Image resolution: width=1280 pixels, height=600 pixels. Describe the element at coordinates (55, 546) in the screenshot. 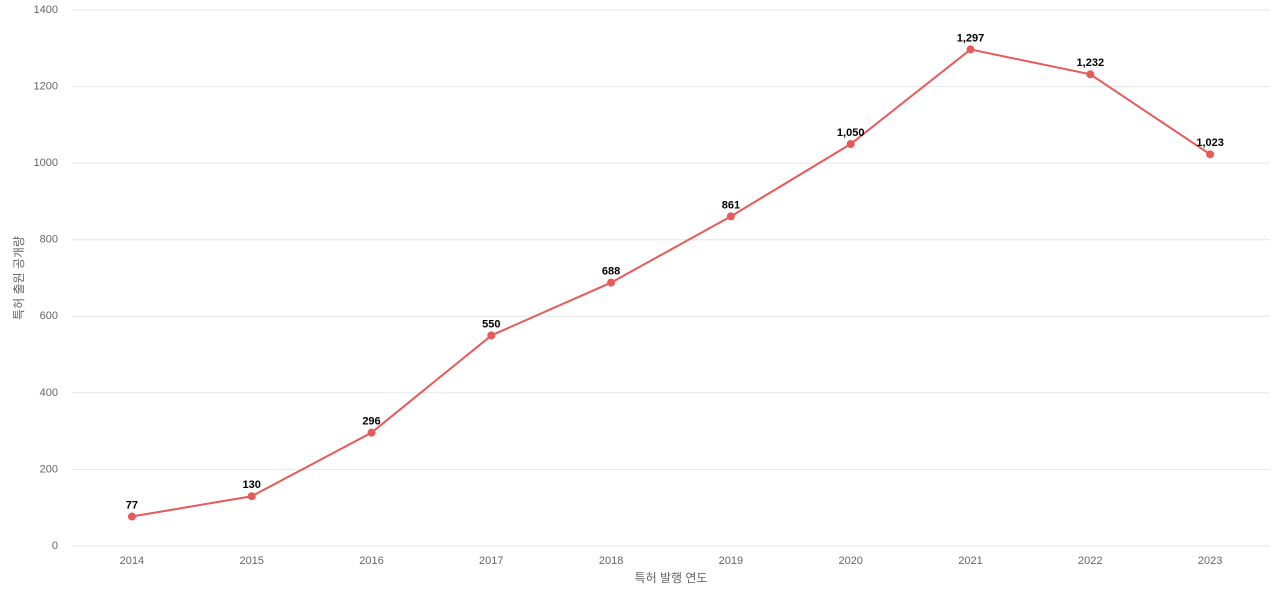

I see `y-tick-label: 0` at that location.